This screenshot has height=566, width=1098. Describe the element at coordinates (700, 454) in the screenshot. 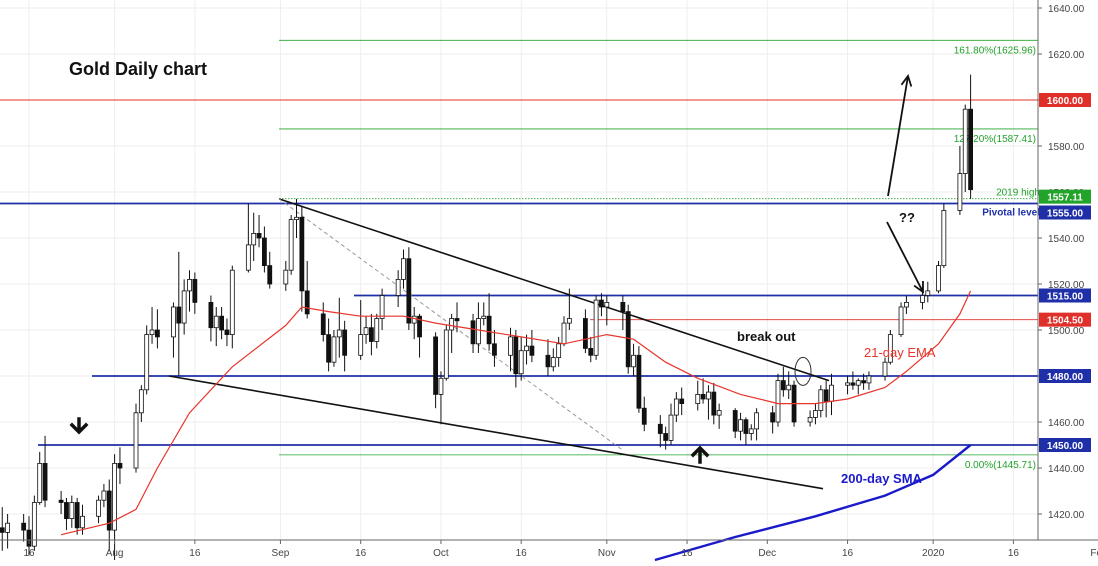

I see `up-arrow-icon` at that location.